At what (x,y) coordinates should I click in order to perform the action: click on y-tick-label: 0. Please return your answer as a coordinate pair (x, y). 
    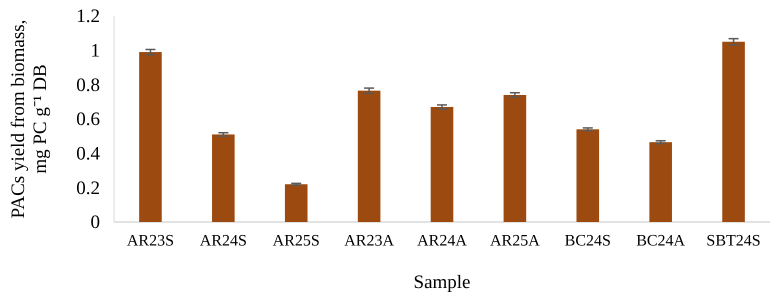
    Looking at the image, I should click on (95, 223).